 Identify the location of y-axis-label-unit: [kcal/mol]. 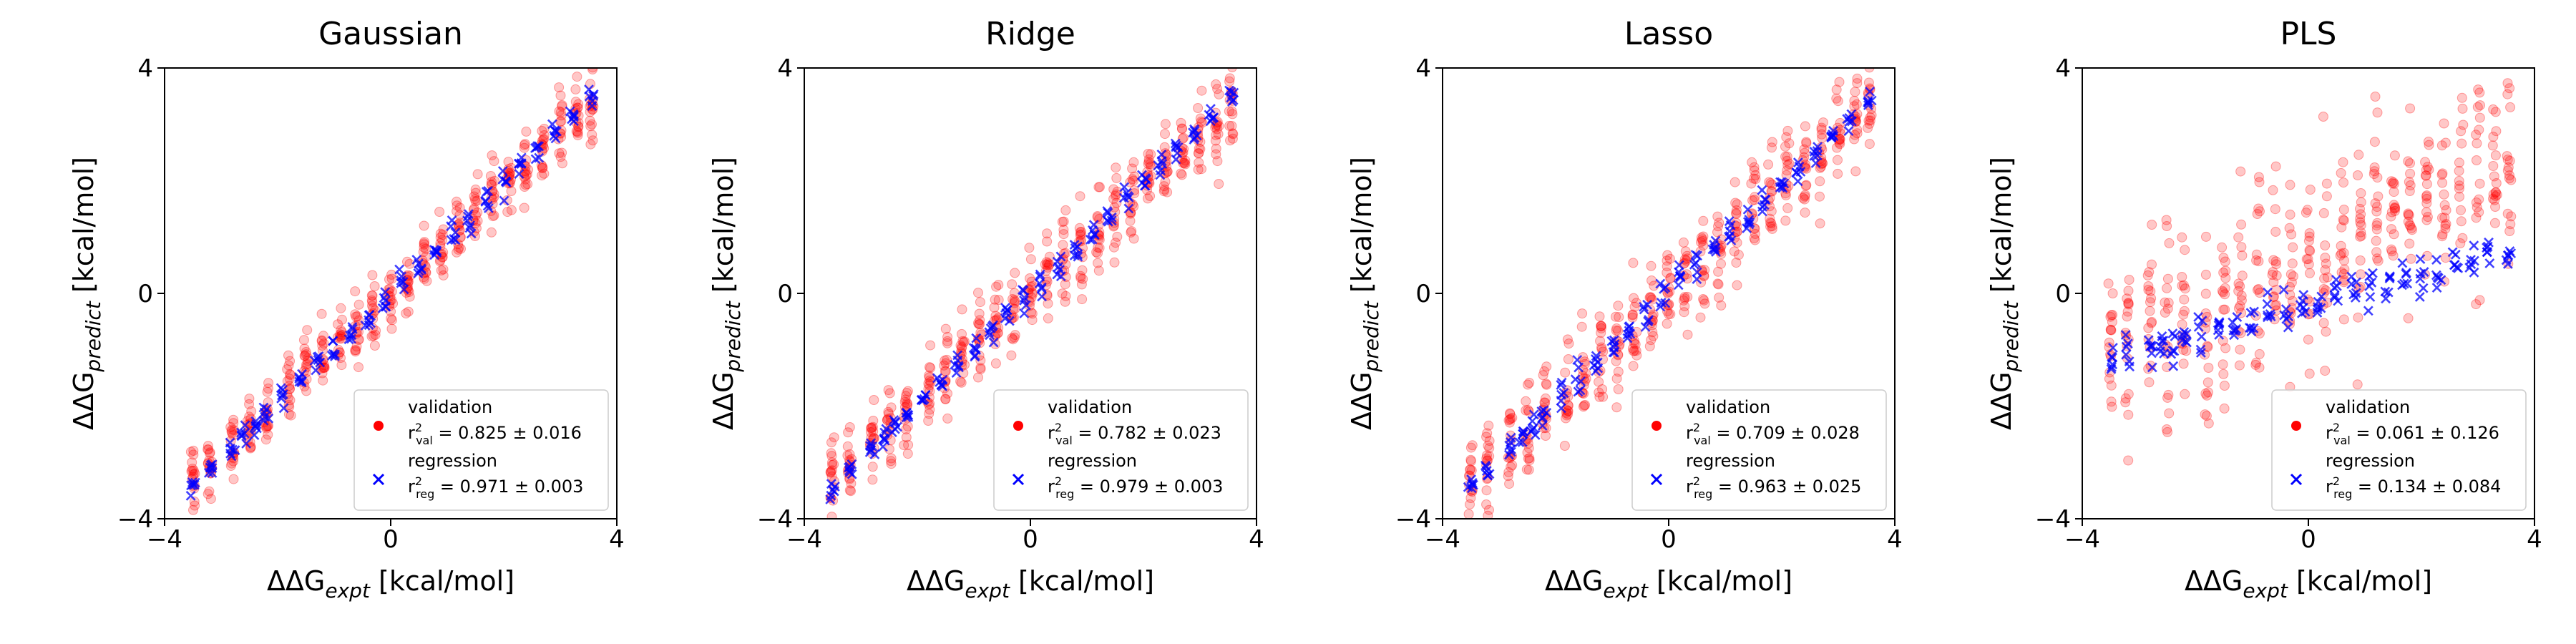
(723, 229).